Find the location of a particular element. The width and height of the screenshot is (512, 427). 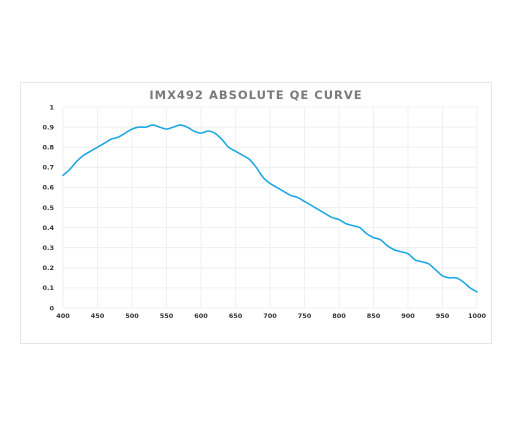

y-tick-label: 1 is located at coordinates (51, 107).